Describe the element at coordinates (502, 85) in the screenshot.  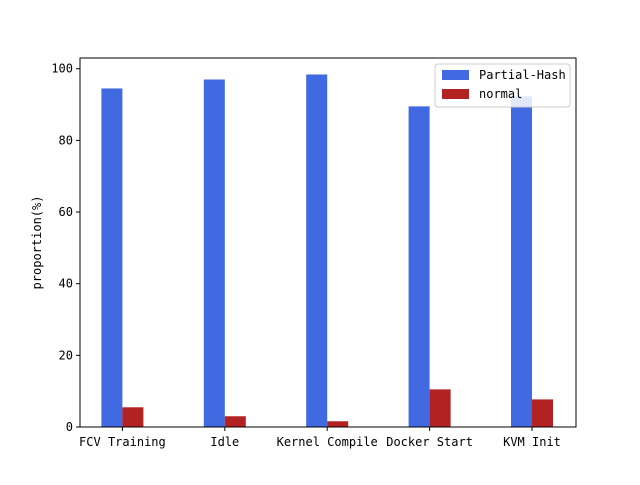
I see `legend: Partial-Hash normal` at that location.